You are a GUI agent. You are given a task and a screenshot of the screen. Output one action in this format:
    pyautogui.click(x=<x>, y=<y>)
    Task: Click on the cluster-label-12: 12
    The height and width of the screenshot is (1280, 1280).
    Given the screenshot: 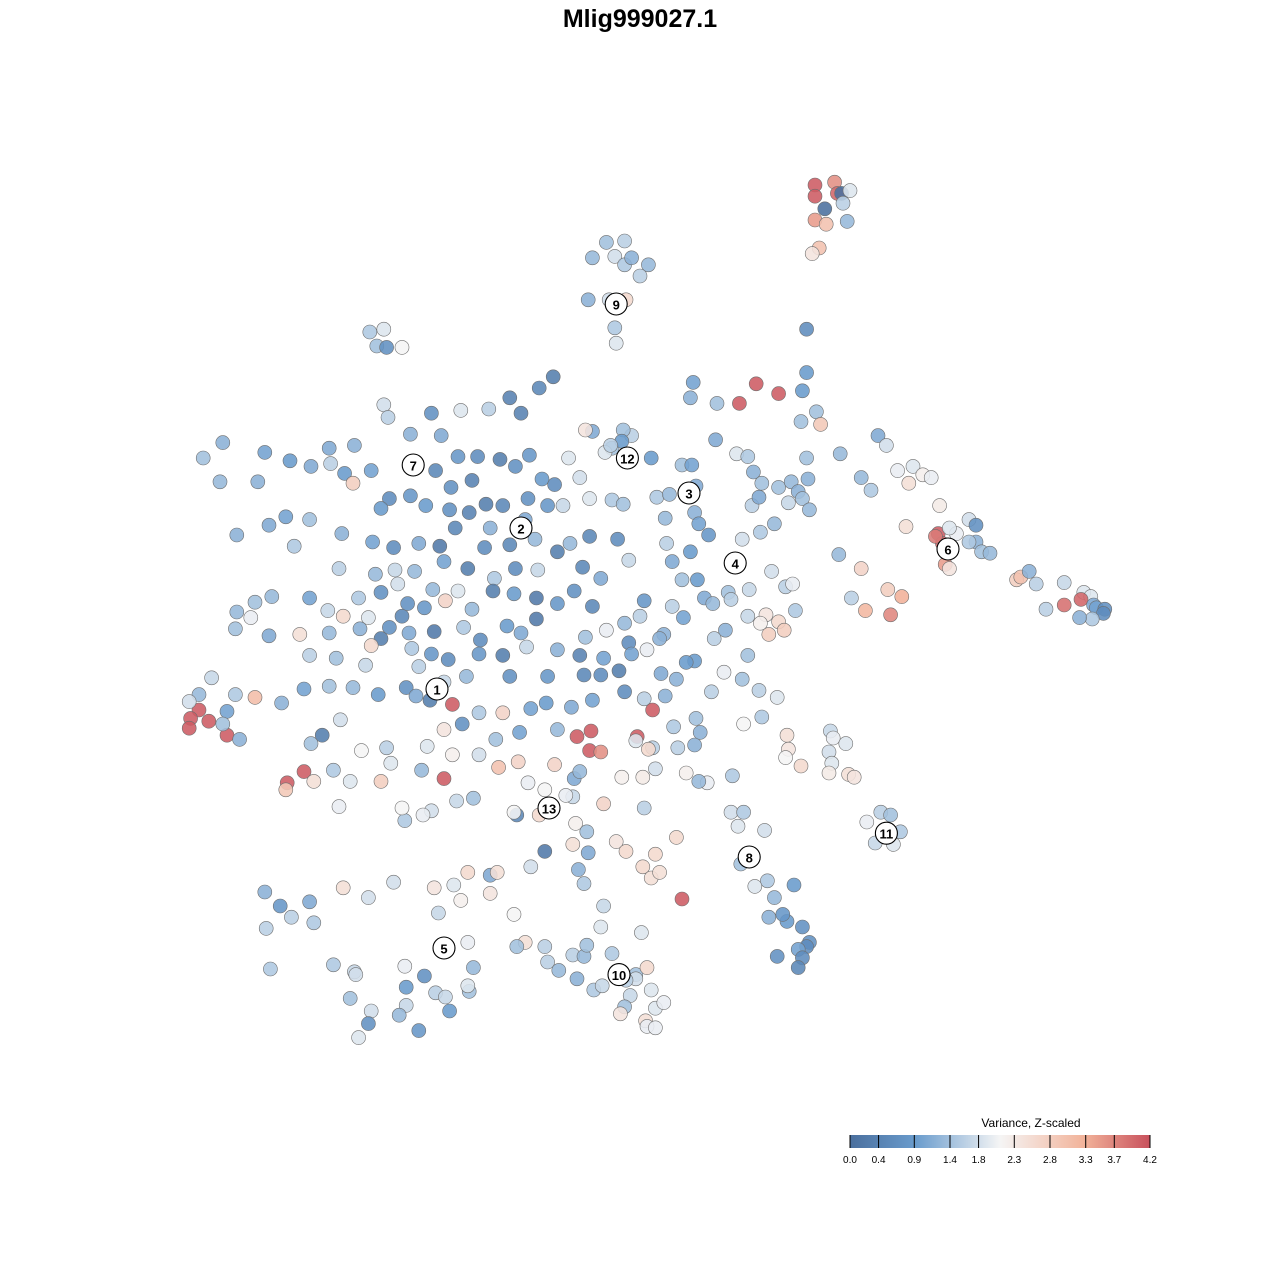 What is the action you would take?
    pyautogui.click(x=627, y=458)
    